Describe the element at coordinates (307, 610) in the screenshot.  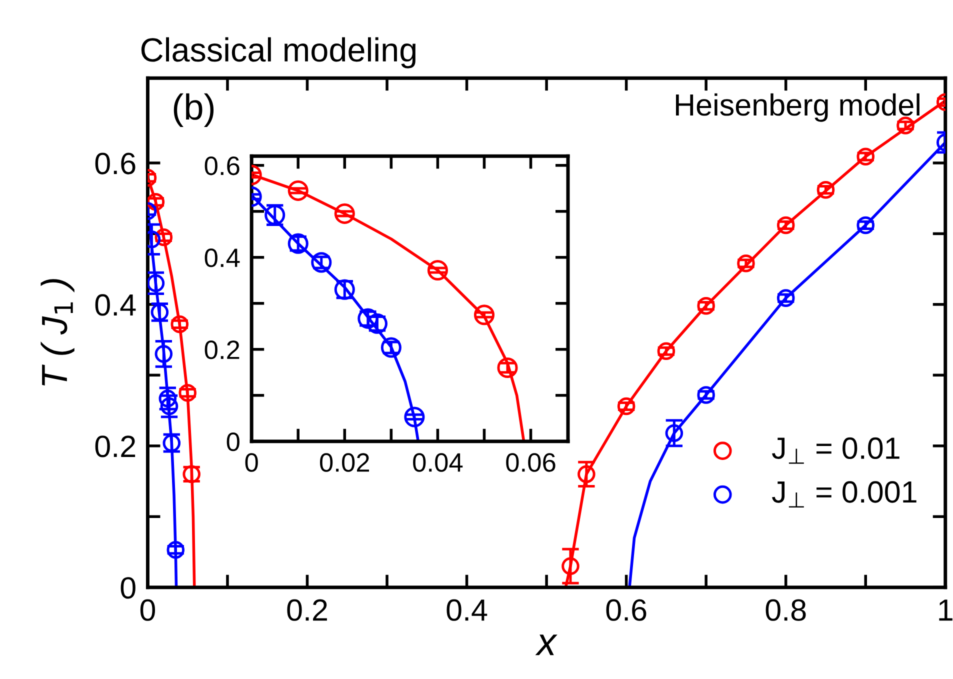
I see `x-tick-label: 0.2` at that location.